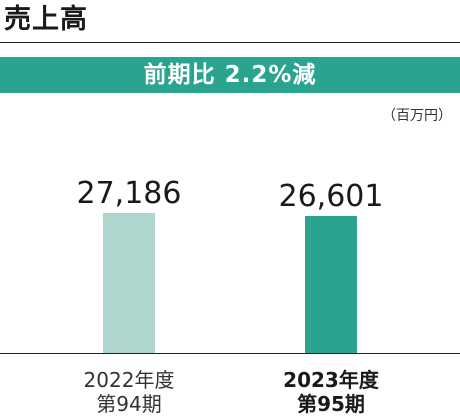  What do you see at coordinates (331, 380) in the screenshot?
I see `category-label-2-year: 2023年度` at bounding box center [331, 380].